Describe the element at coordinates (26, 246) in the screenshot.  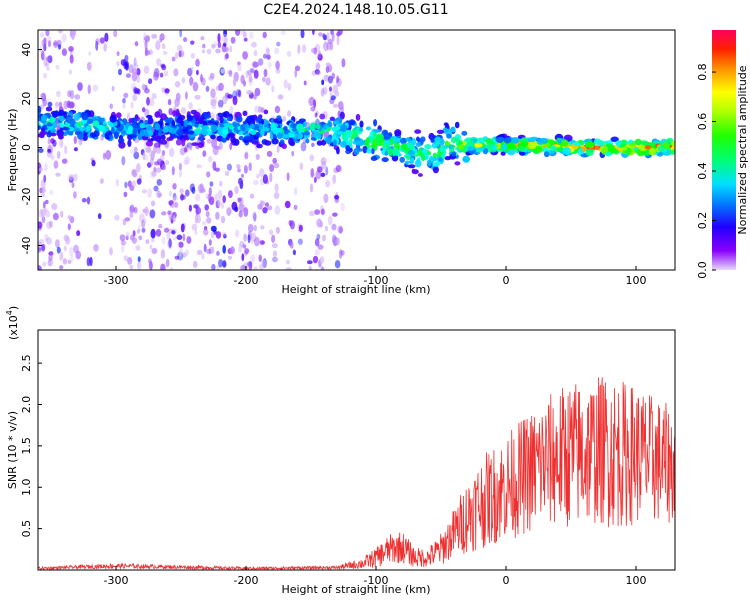
I see `y-tick-label: -40` at that location.